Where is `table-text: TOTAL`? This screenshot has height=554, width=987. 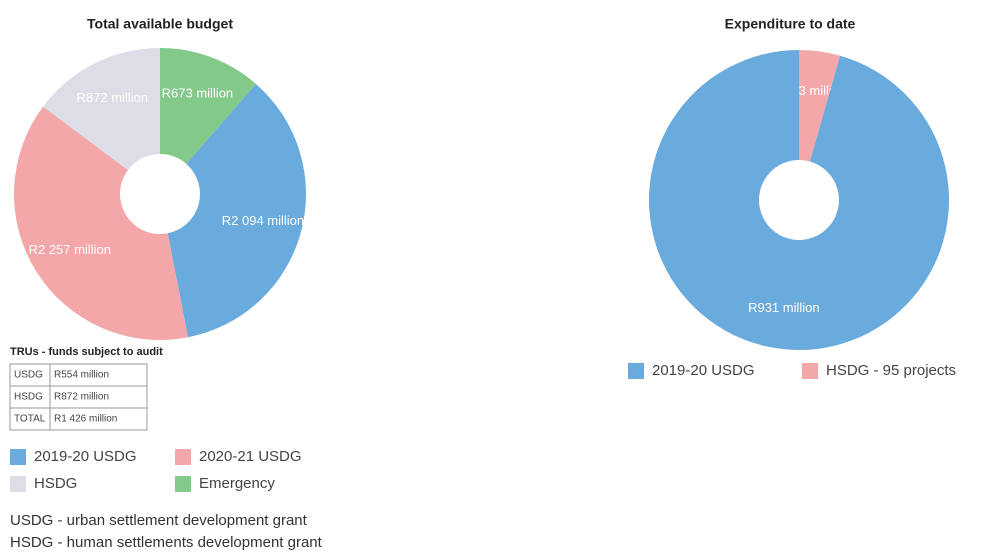
table-text: TOTAL is located at coordinates (30, 419).